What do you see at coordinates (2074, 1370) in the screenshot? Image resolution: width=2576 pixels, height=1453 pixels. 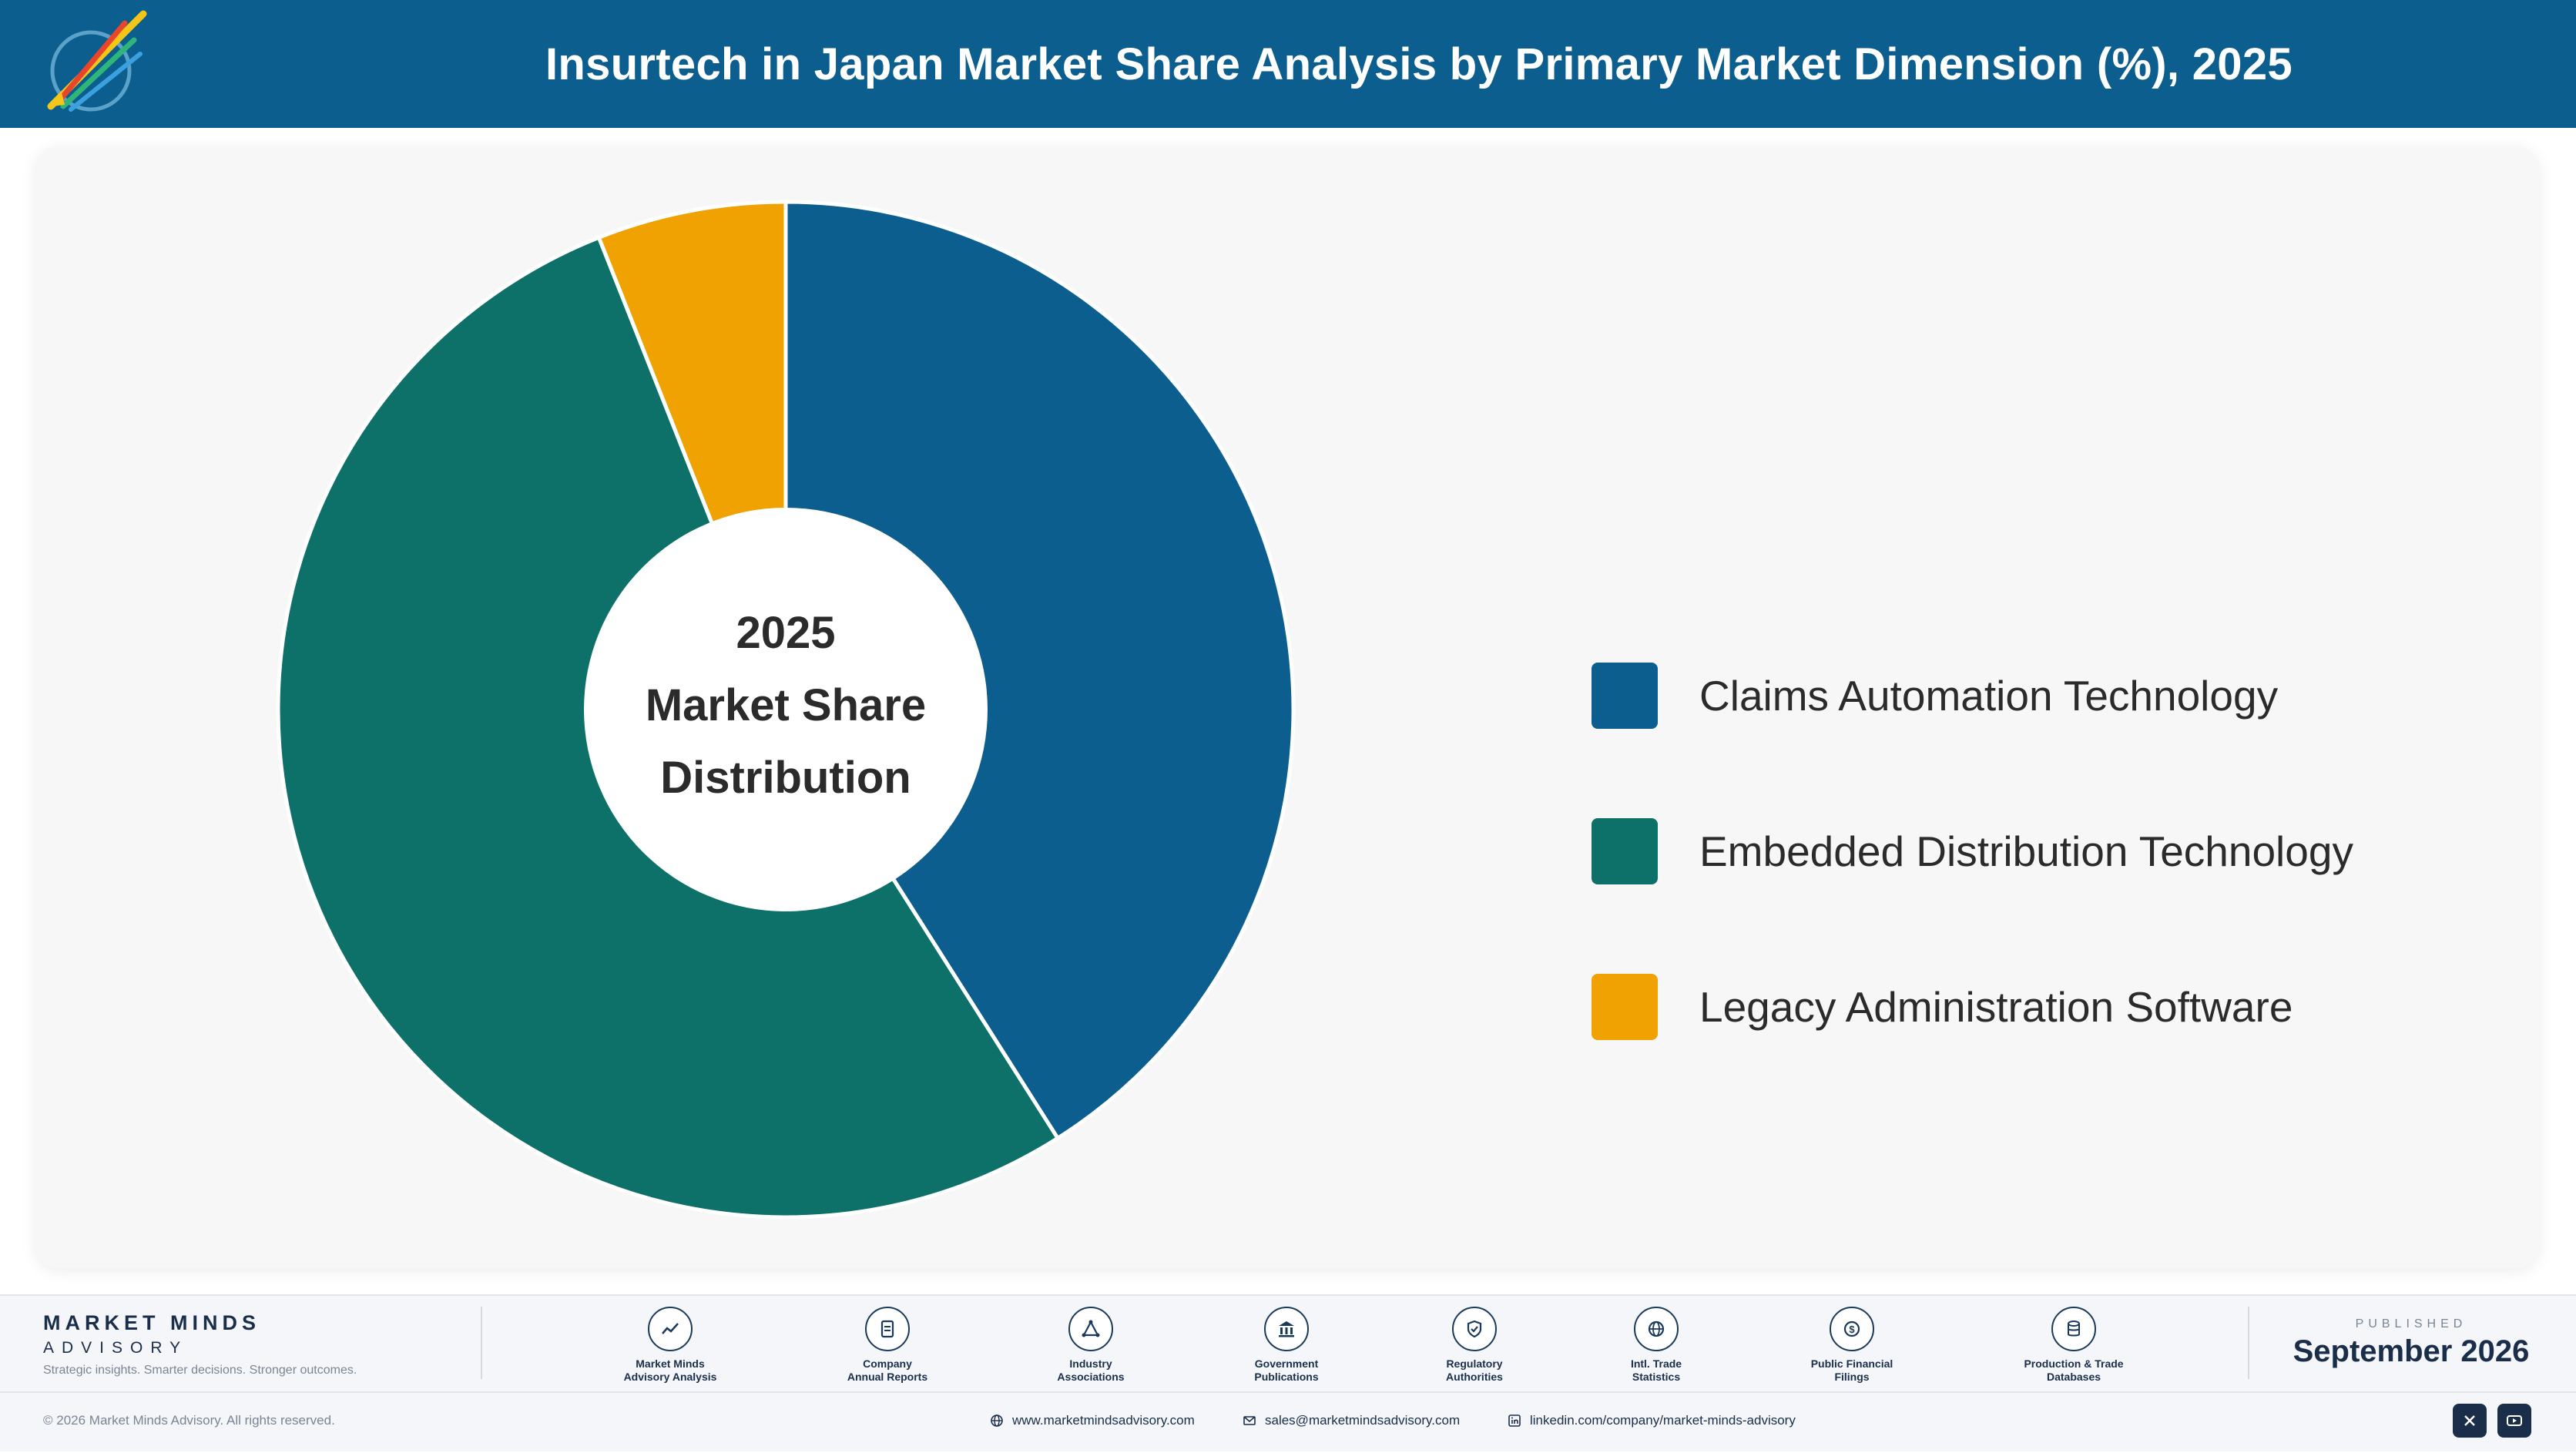 I see `source-label: Production & Trade Databases` at bounding box center [2074, 1370].